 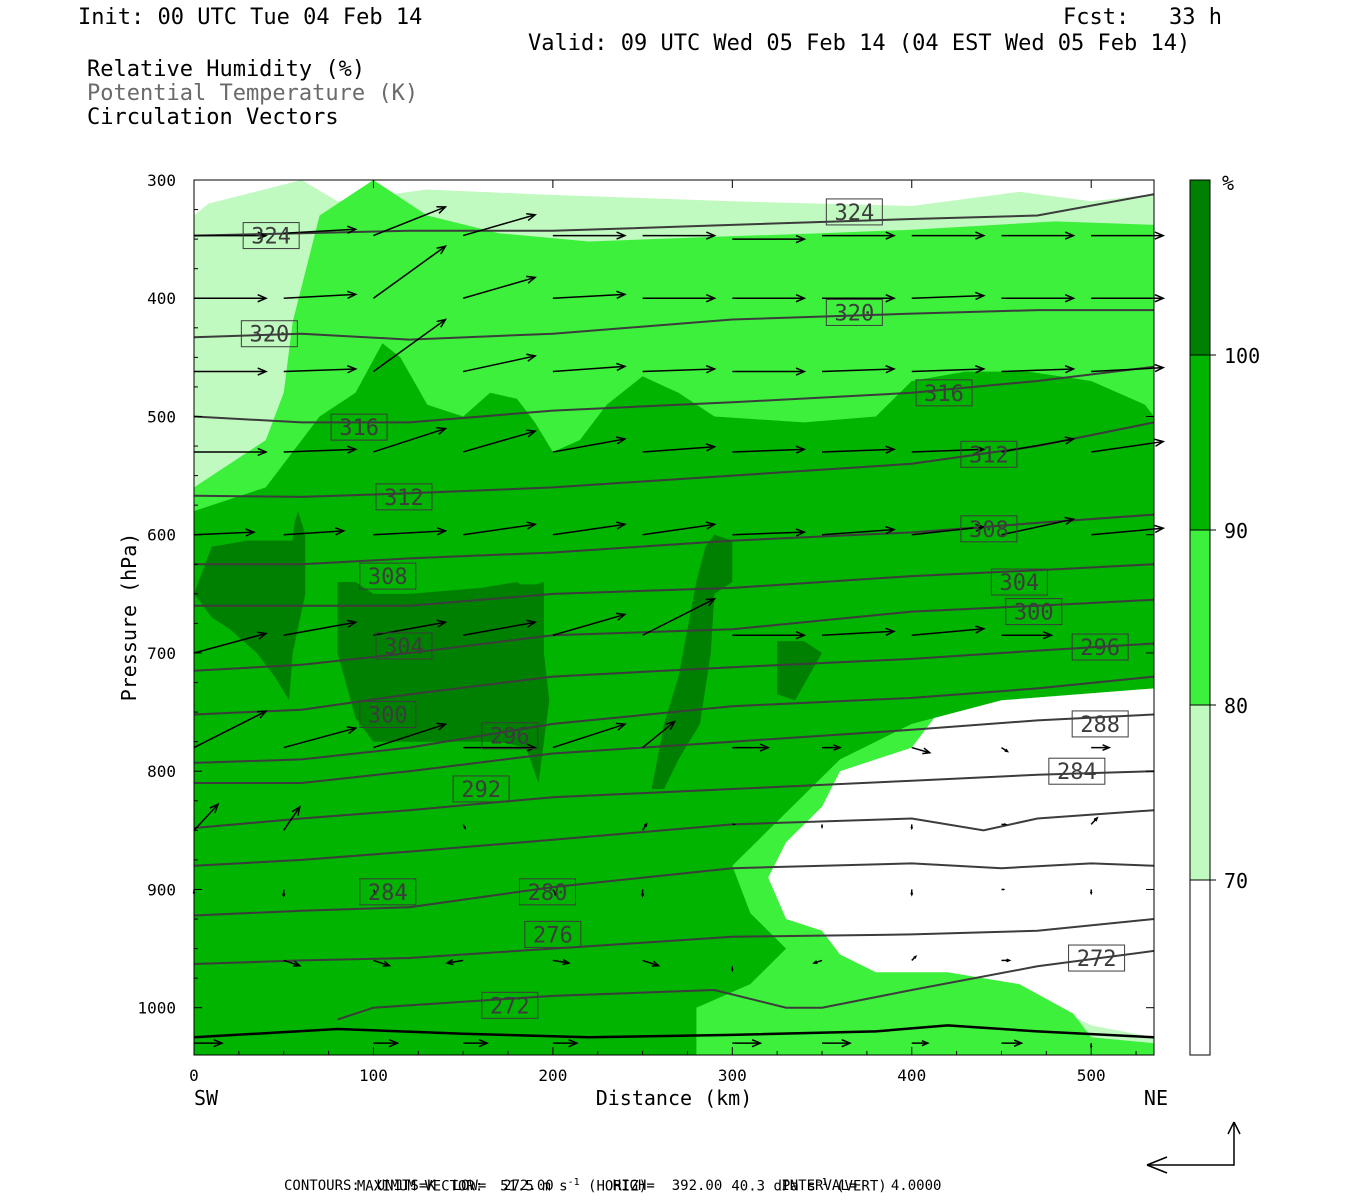 What do you see at coordinates (697, 1186) in the screenshot?
I see `max-vector-vert: (HORIZ) 40.3 dPa s` at bounding box center [697, 1186].